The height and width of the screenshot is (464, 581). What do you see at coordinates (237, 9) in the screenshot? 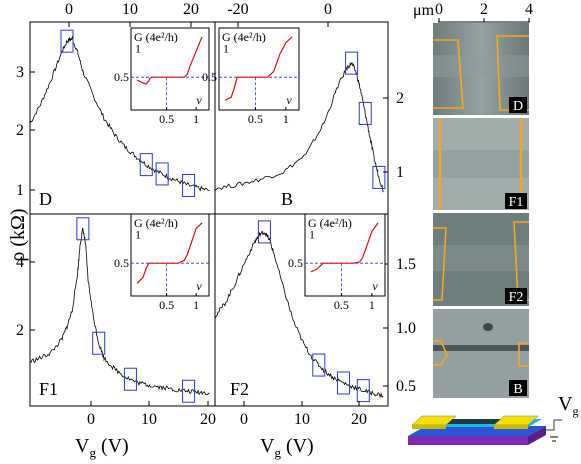
I see `top-tick-label: -20` at bounding box center [237, 9].